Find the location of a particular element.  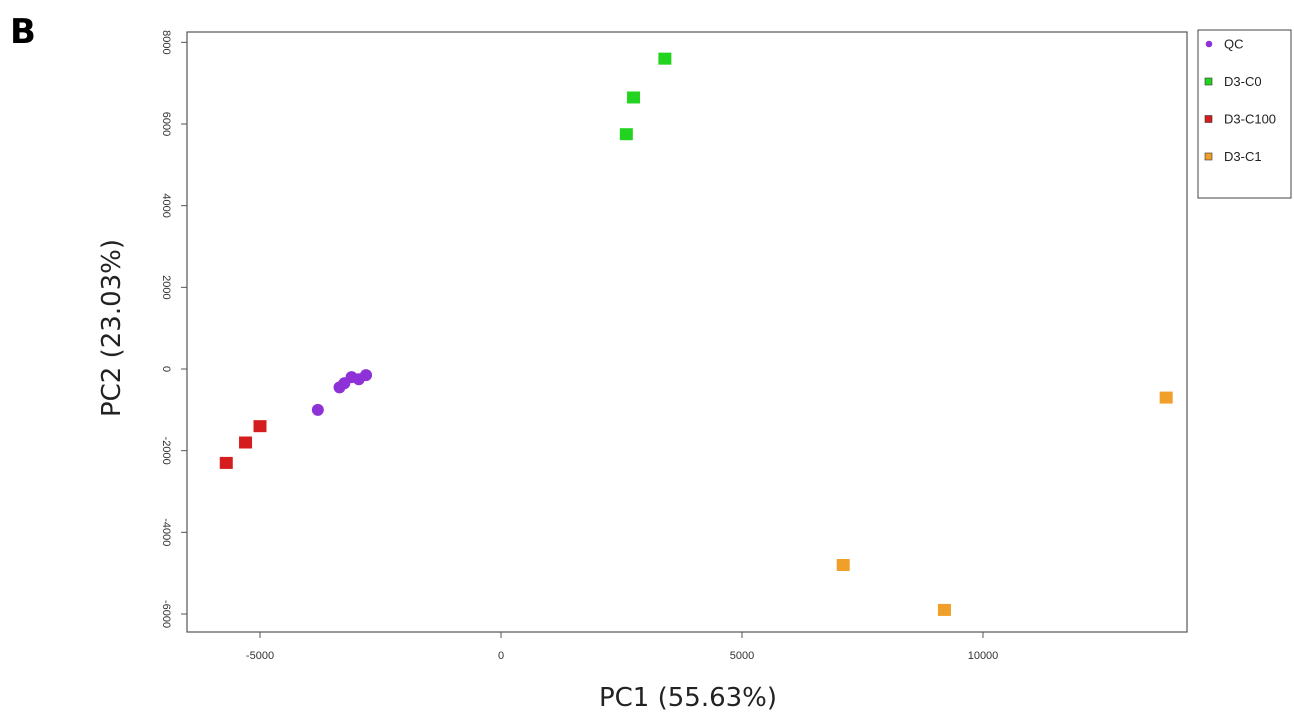

y-tick-label: -4000 is located at coordinates (166, 532).